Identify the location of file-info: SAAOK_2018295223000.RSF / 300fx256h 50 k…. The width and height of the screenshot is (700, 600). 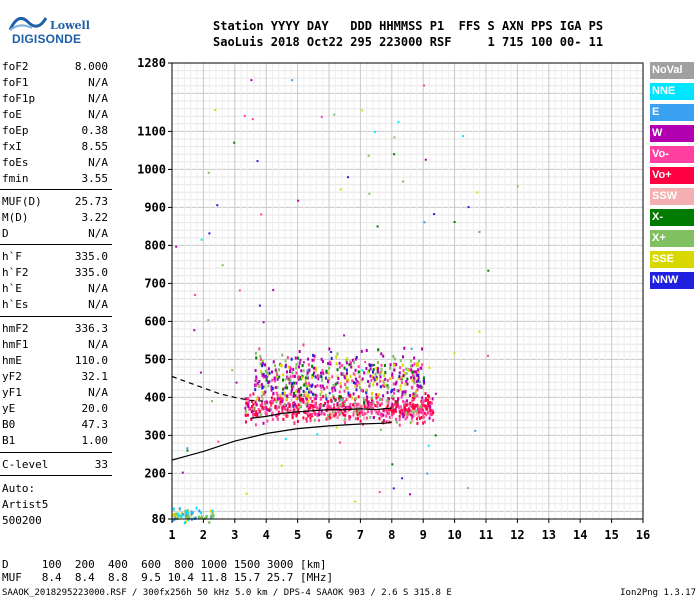
(227, 593).